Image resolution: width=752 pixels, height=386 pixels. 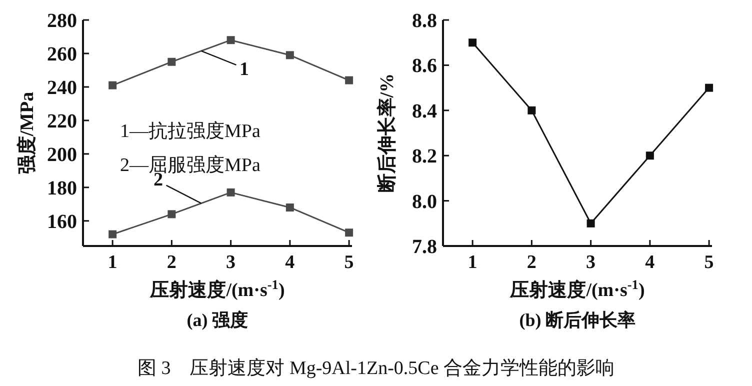 I want to click on y-tick-label: 8.0, so click(x=424, y=201).